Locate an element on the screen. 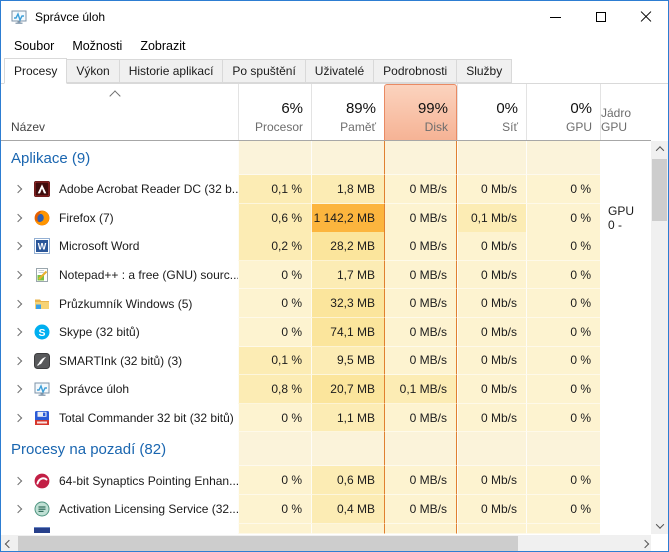 The height and width of the screenshot is (552, 669). vertical-scrollbar-thumb is located at coordinates (659, 190).